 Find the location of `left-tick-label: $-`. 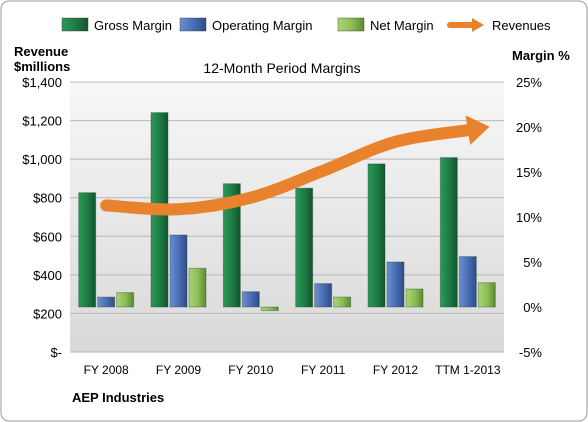

left-tick-label: $- is located at coordinates (56, 352).